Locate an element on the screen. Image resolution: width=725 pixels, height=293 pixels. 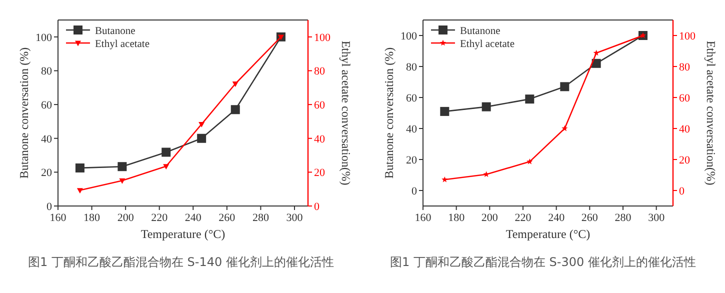
caption: 图1 丁酮和乙酸乙酯混合物在 S-300 催化剂上的催化活性 is located at coordinates (543, 262).